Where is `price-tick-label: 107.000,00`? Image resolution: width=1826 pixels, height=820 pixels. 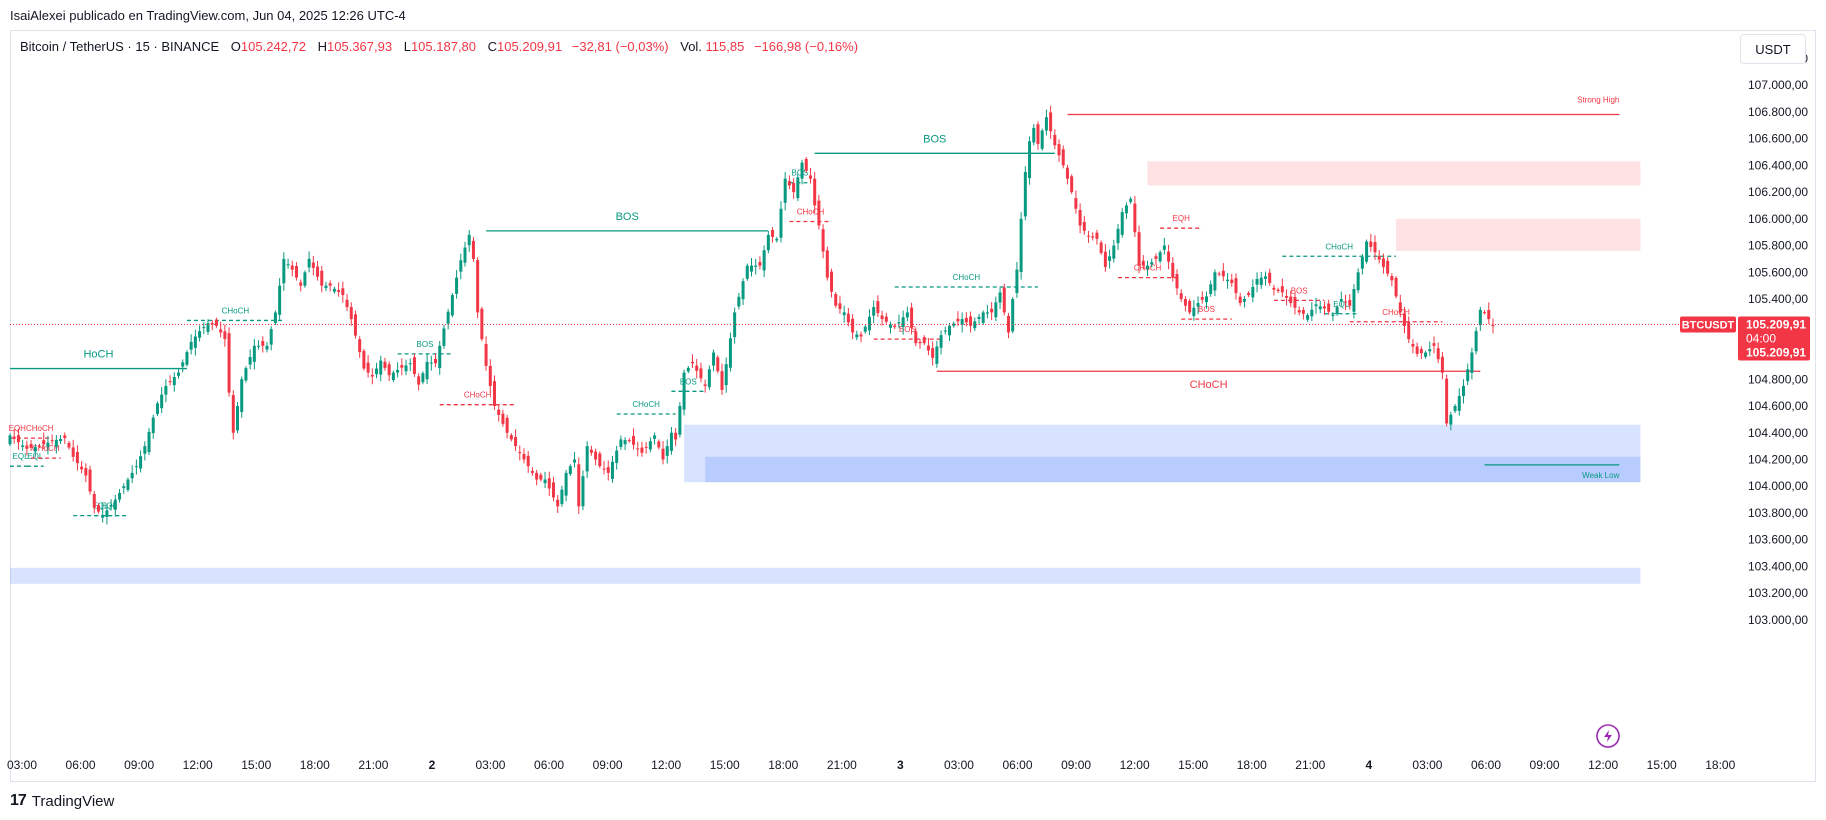
price-tick-label: 107.000,00 is located at coordinates (1778, 85).